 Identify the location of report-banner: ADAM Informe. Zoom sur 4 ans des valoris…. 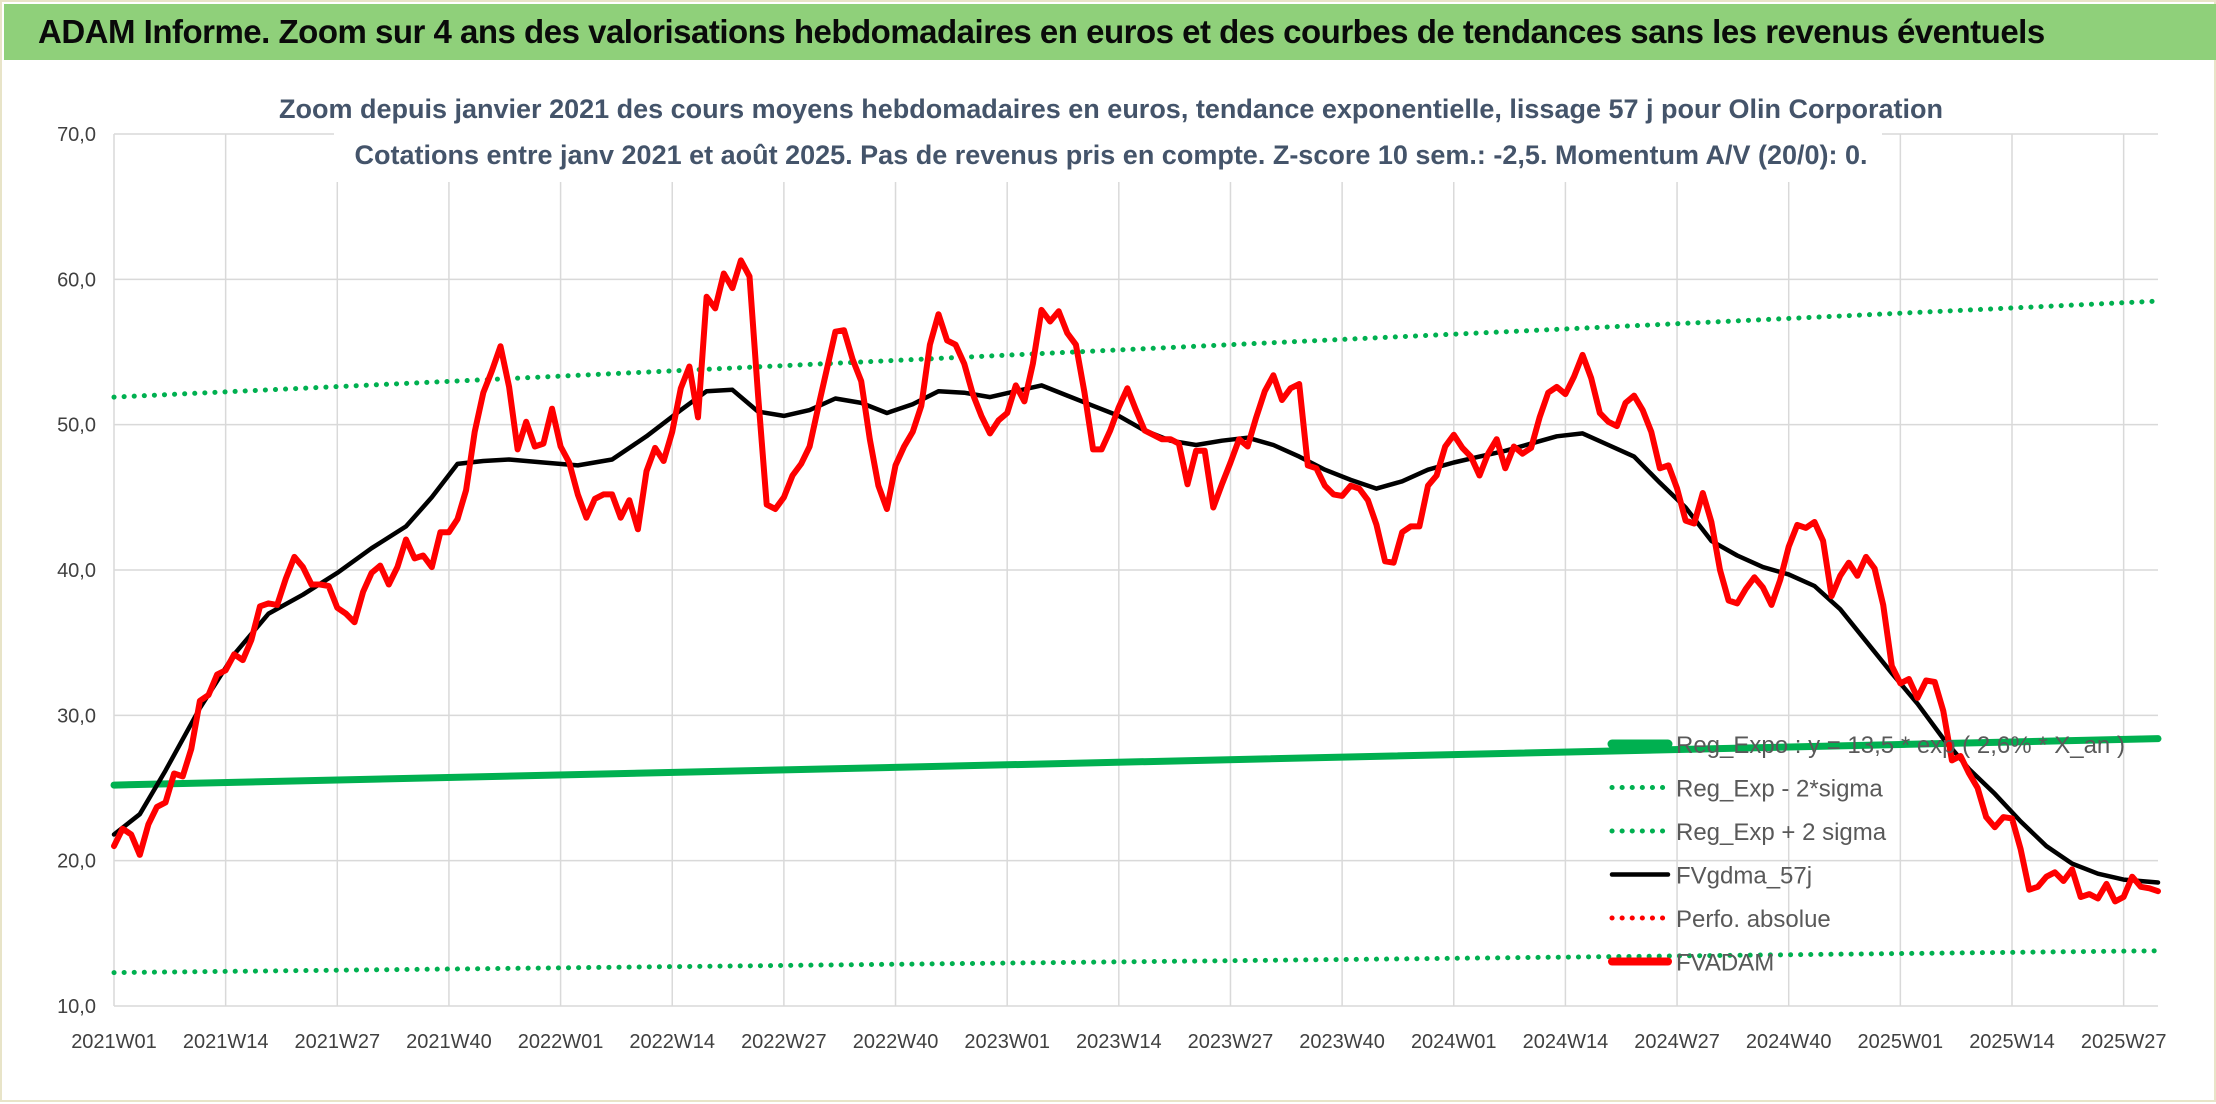
(1110, 32).